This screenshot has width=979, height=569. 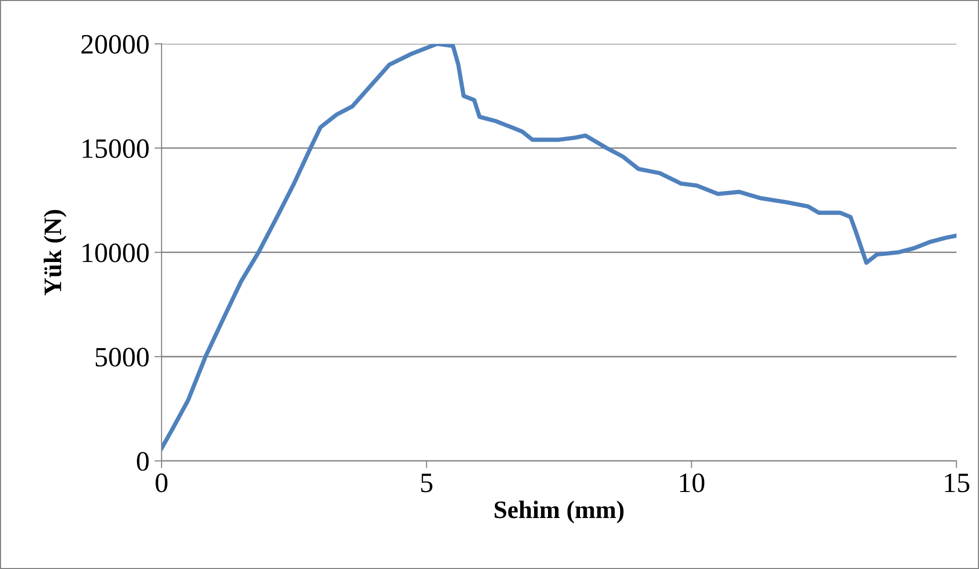 I want to click on y-tick-label: 10000, so click(x=115, y=253).